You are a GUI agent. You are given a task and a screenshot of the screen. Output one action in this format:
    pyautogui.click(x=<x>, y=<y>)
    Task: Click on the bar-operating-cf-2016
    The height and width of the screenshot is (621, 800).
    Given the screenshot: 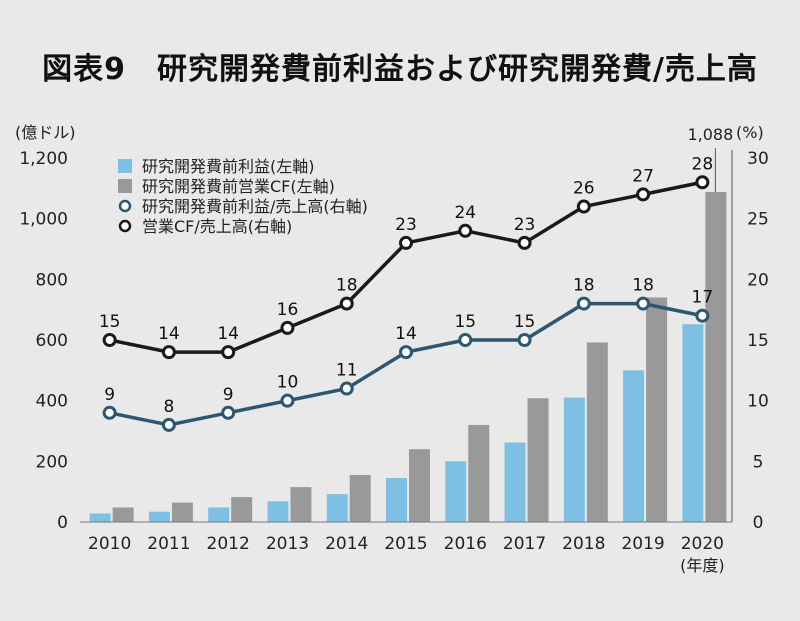 What is the action you would take?
    pyautogui.click(x=479, y=473)
    